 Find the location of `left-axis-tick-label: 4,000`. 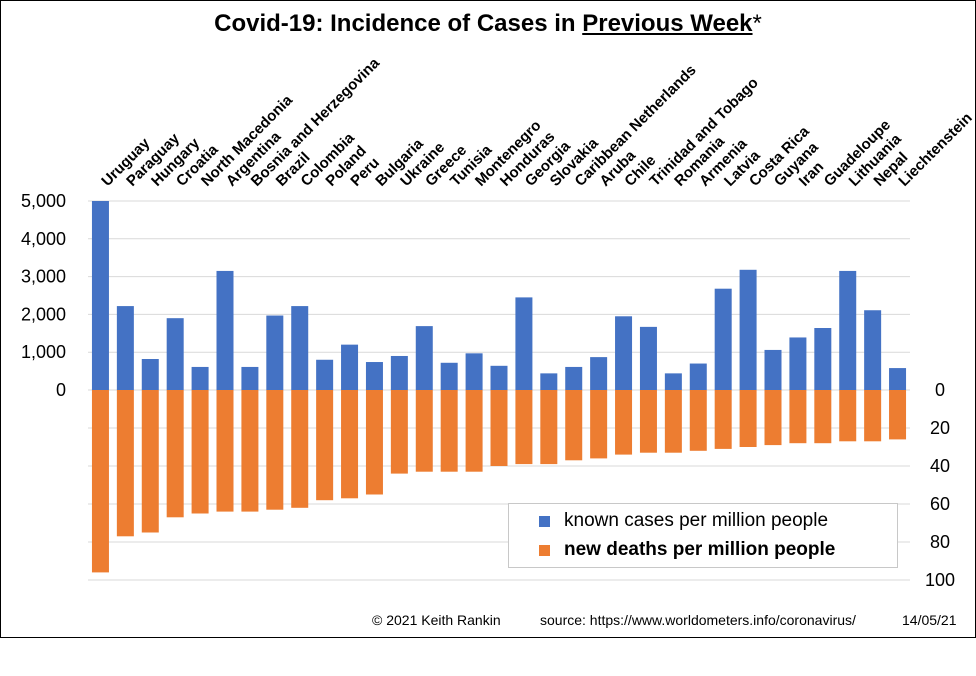

left-axis-tick-label: 4,000 is located at coordinates (43, 239).